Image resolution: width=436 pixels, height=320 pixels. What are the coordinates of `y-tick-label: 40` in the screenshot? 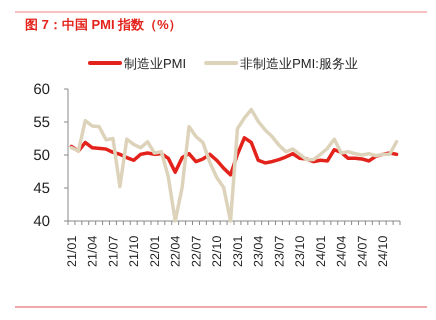 It's located at (41, 221).